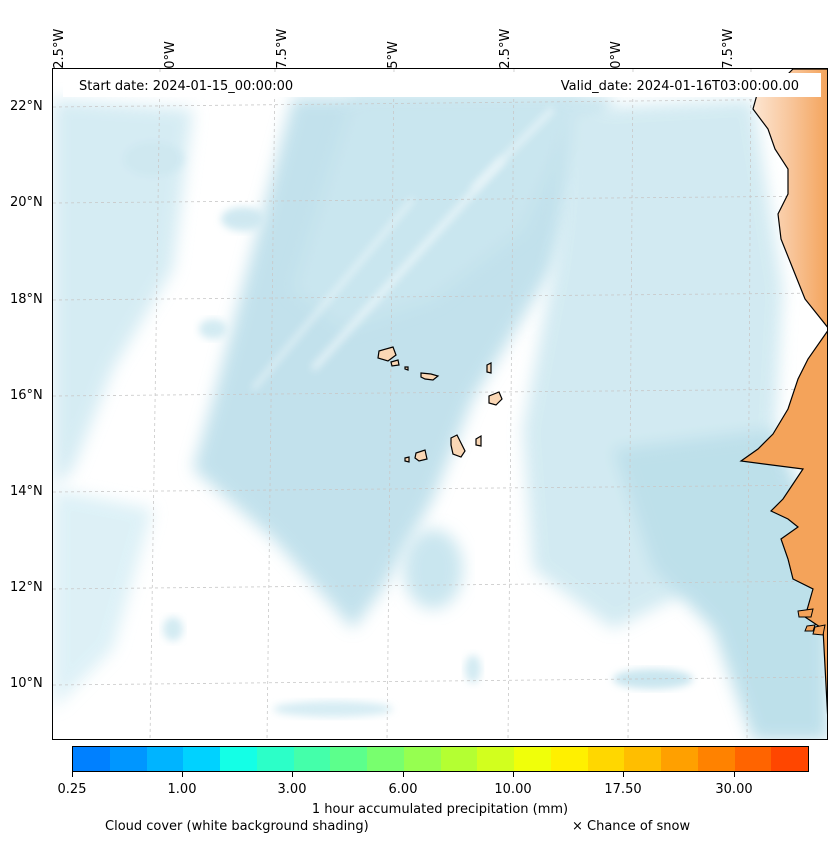 Image resolution: width=837 pixels, height=844 pixels. Describe the element at coordinates (407, 459) in the screenshot. I see `island-brava` at that location.